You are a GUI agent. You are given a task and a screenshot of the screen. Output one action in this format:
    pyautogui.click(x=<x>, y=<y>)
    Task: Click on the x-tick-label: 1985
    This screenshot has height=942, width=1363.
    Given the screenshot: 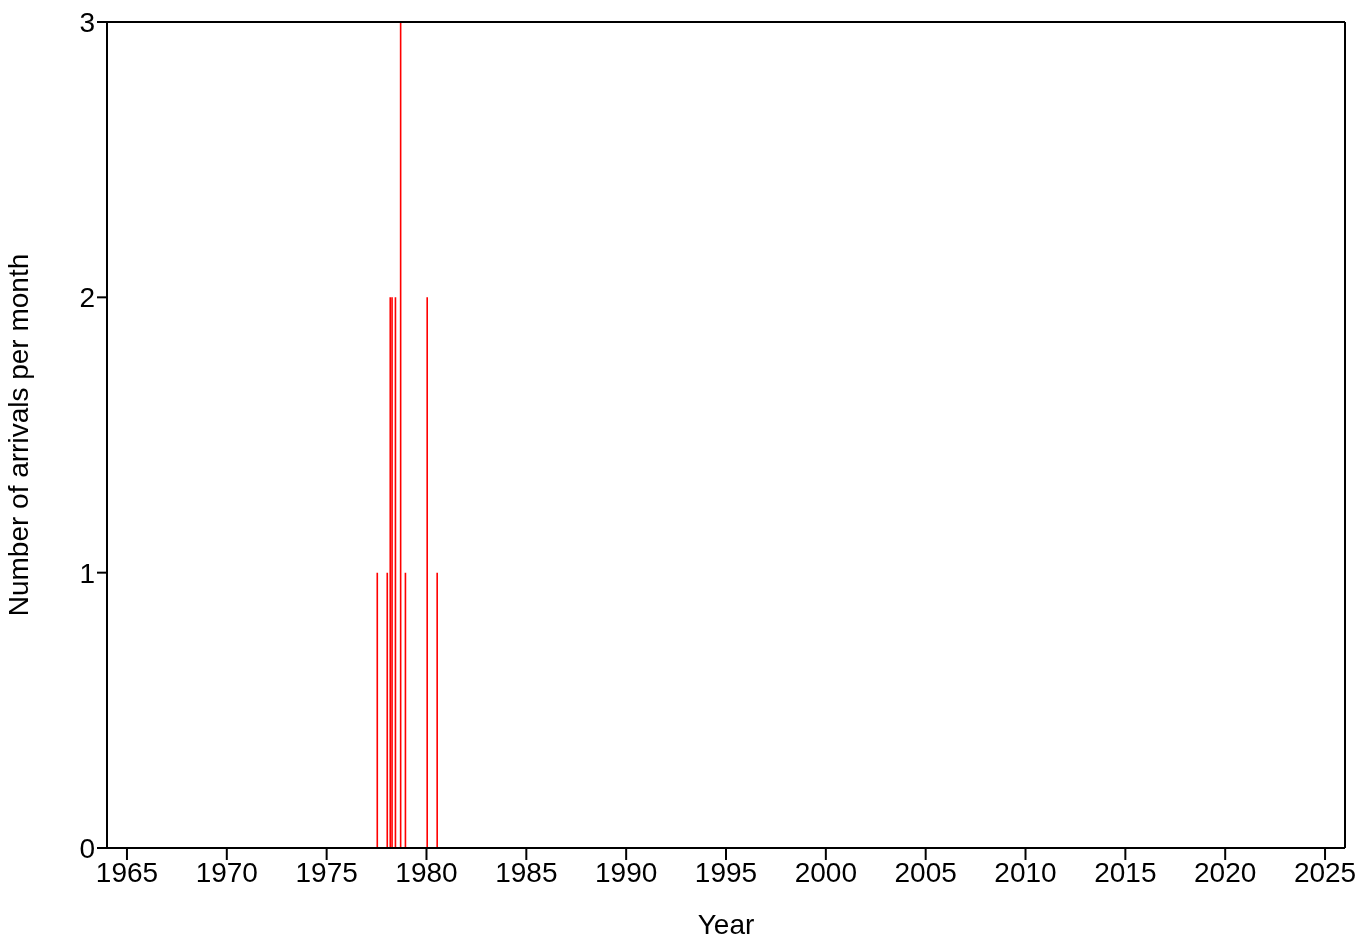 What is the action you would take?
    pyautogui.click(x=526, y=872)
    